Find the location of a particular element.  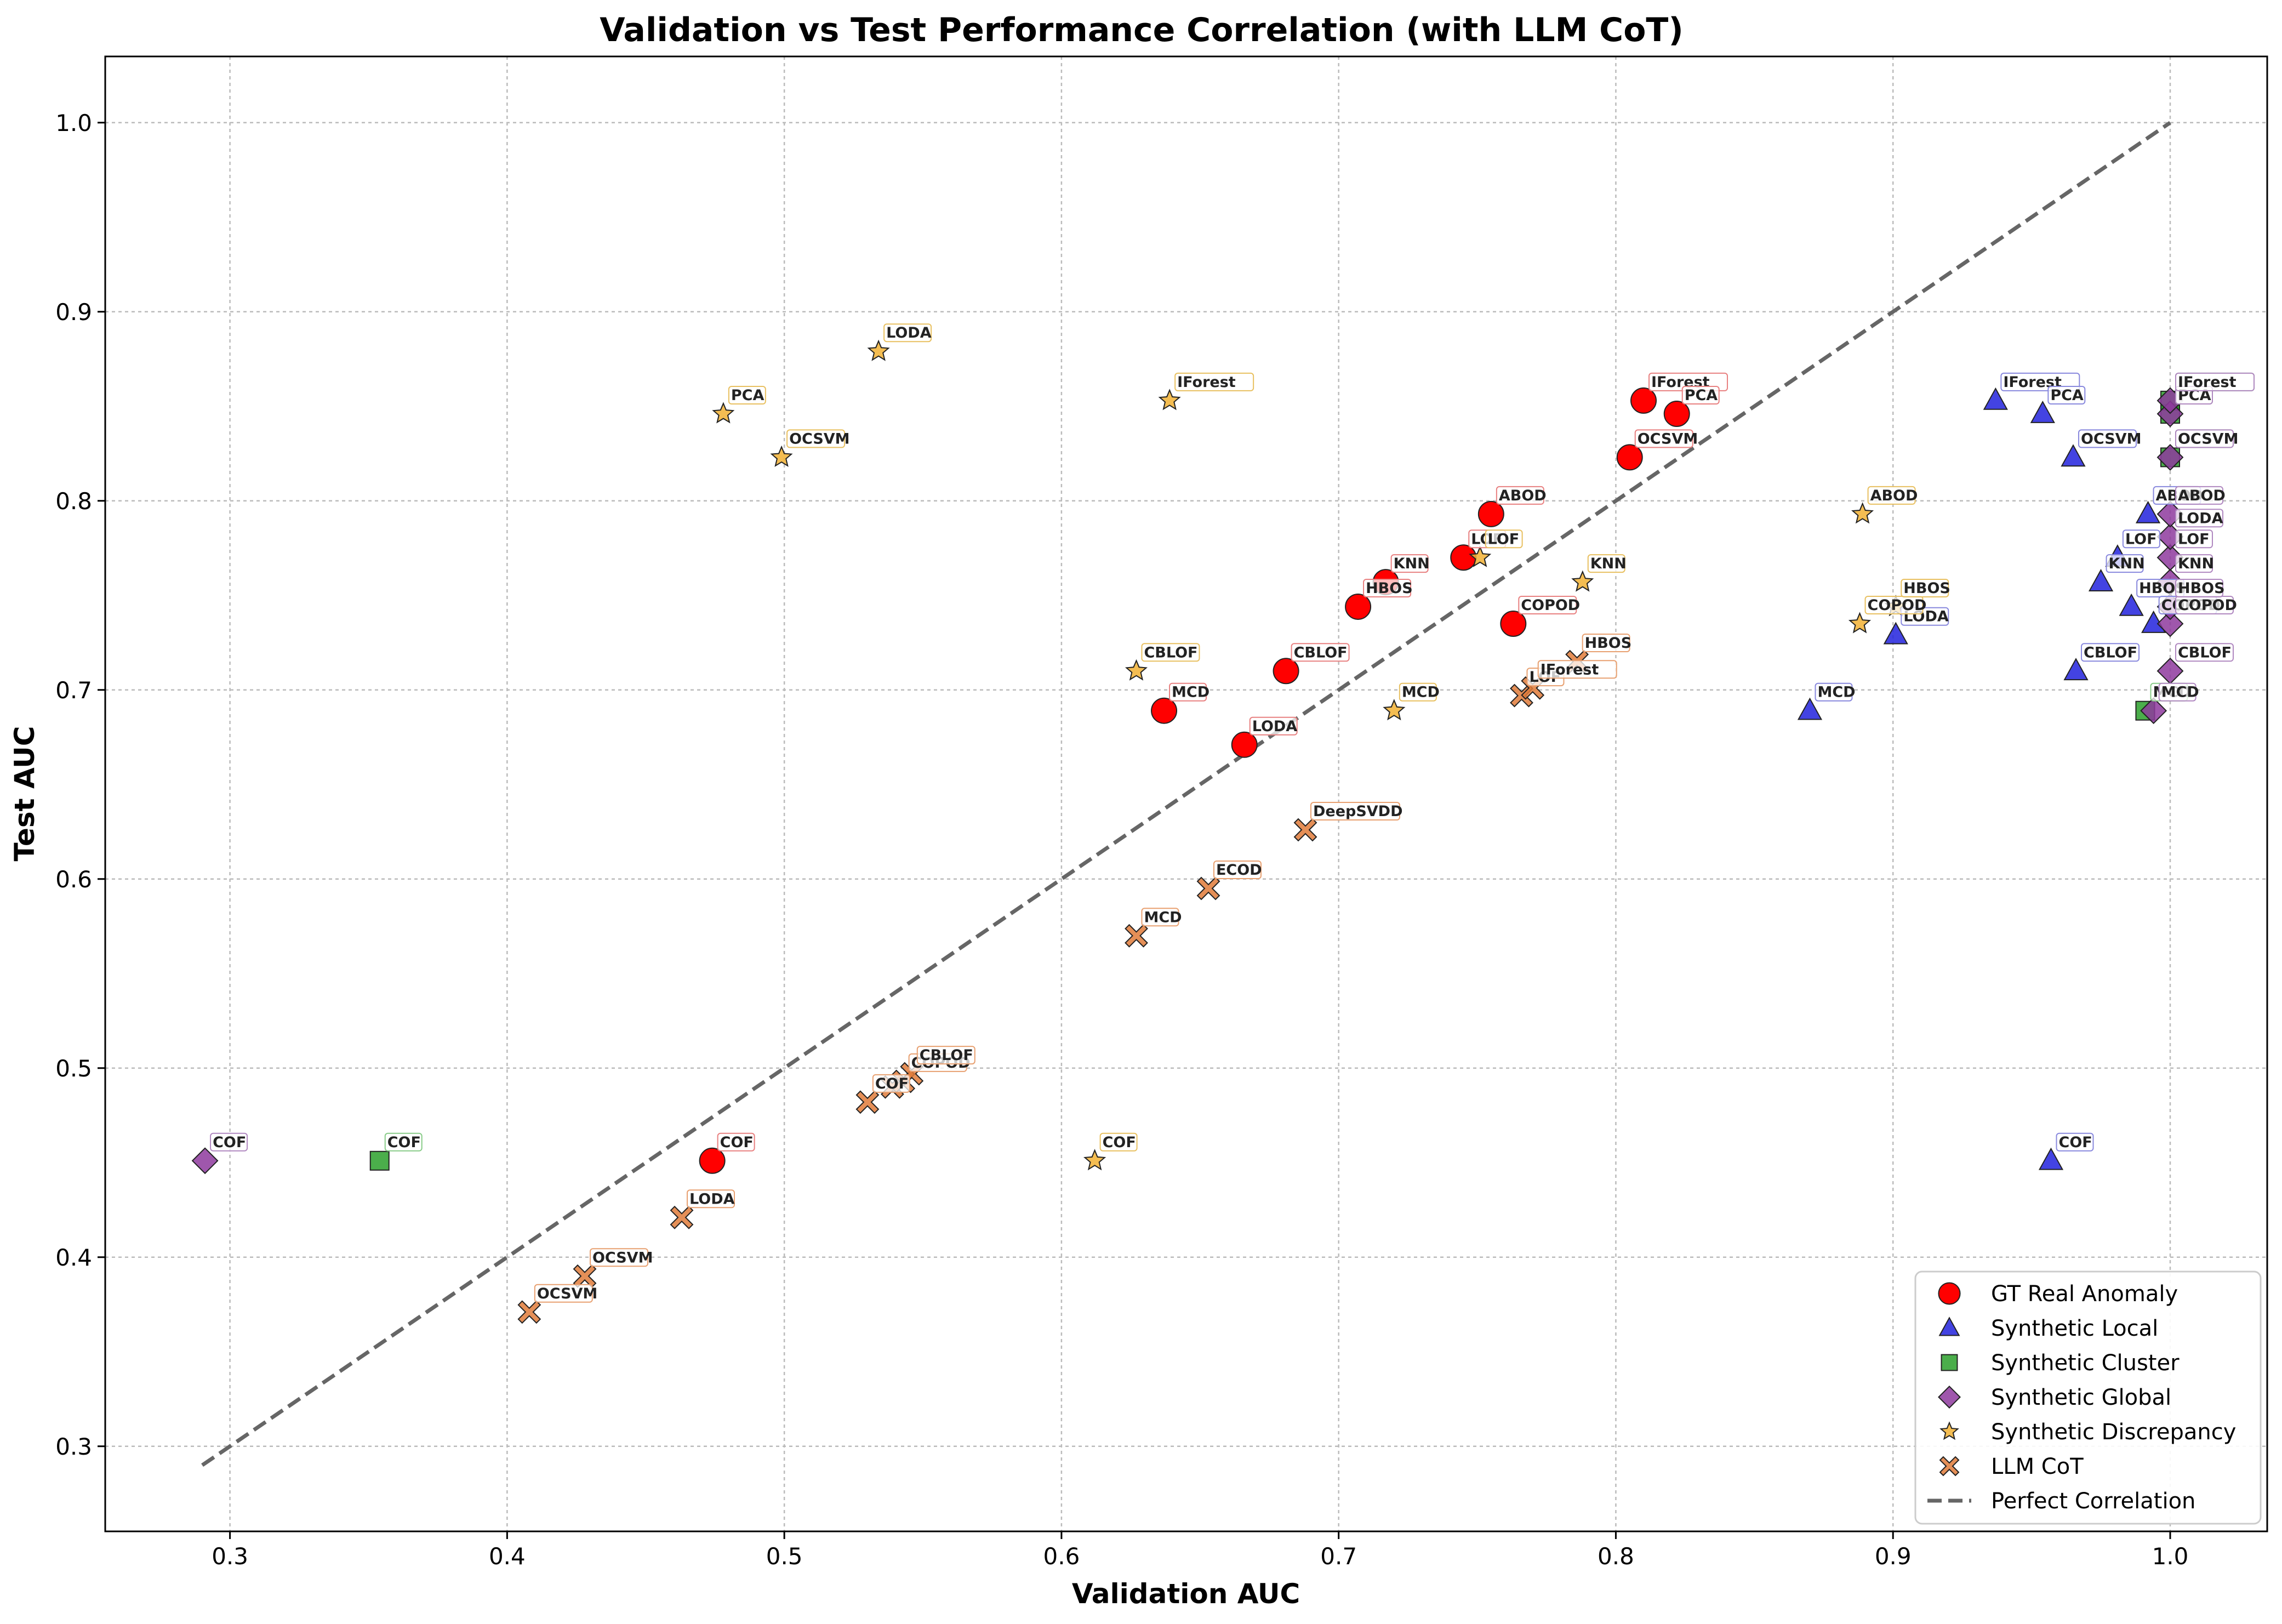

legend-swatch-square is located at coordinates (1949, 1362).